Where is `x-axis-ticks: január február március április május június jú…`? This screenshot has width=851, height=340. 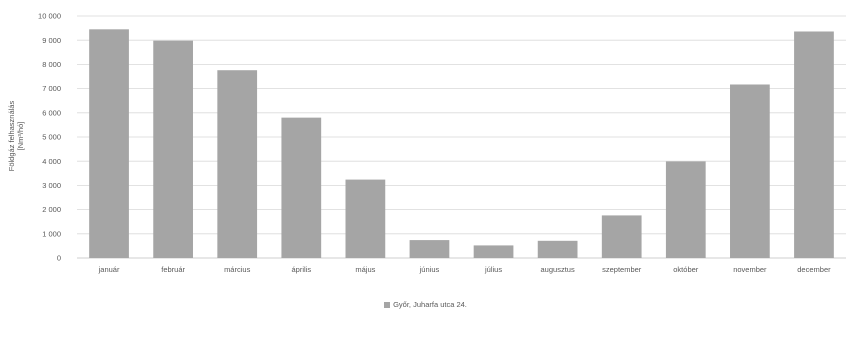
x-axis-ticks: január február március április május június jú… is located at coordinates (465, 269).